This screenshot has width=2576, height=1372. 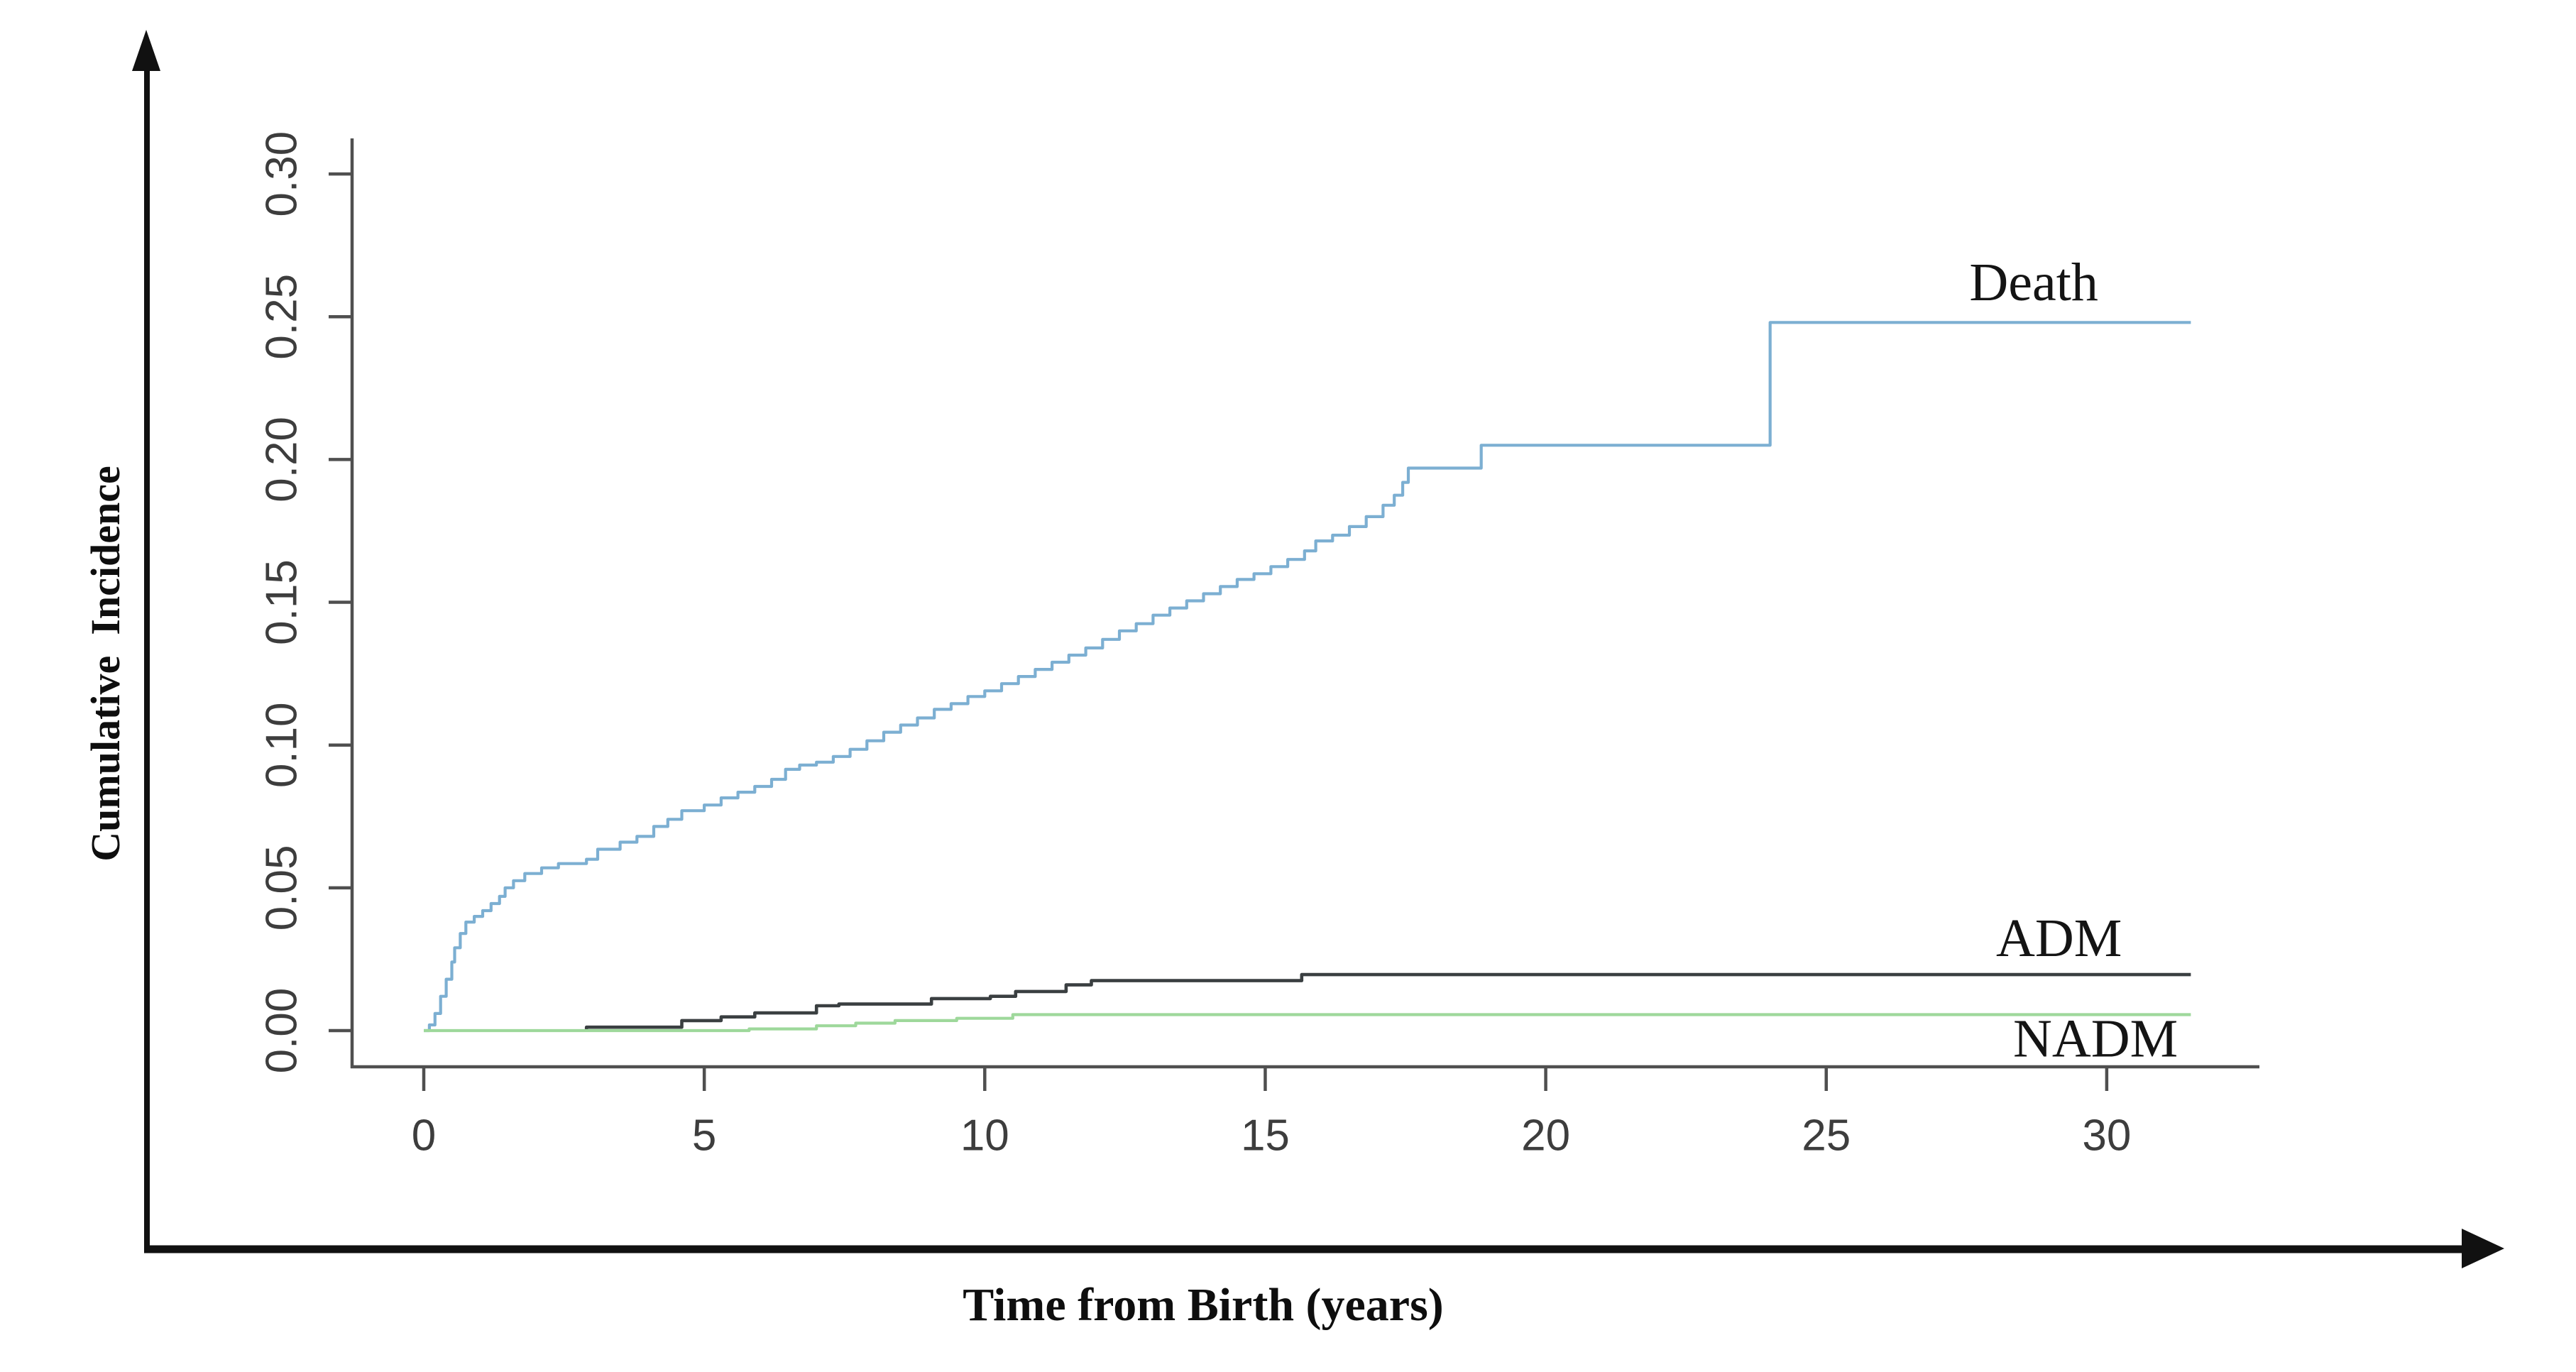 I want to click on y-axis-tick-labels: 0.00 0.05 0.10 0.15 0.20 0.25 0.30, so click(x=282, y=602).